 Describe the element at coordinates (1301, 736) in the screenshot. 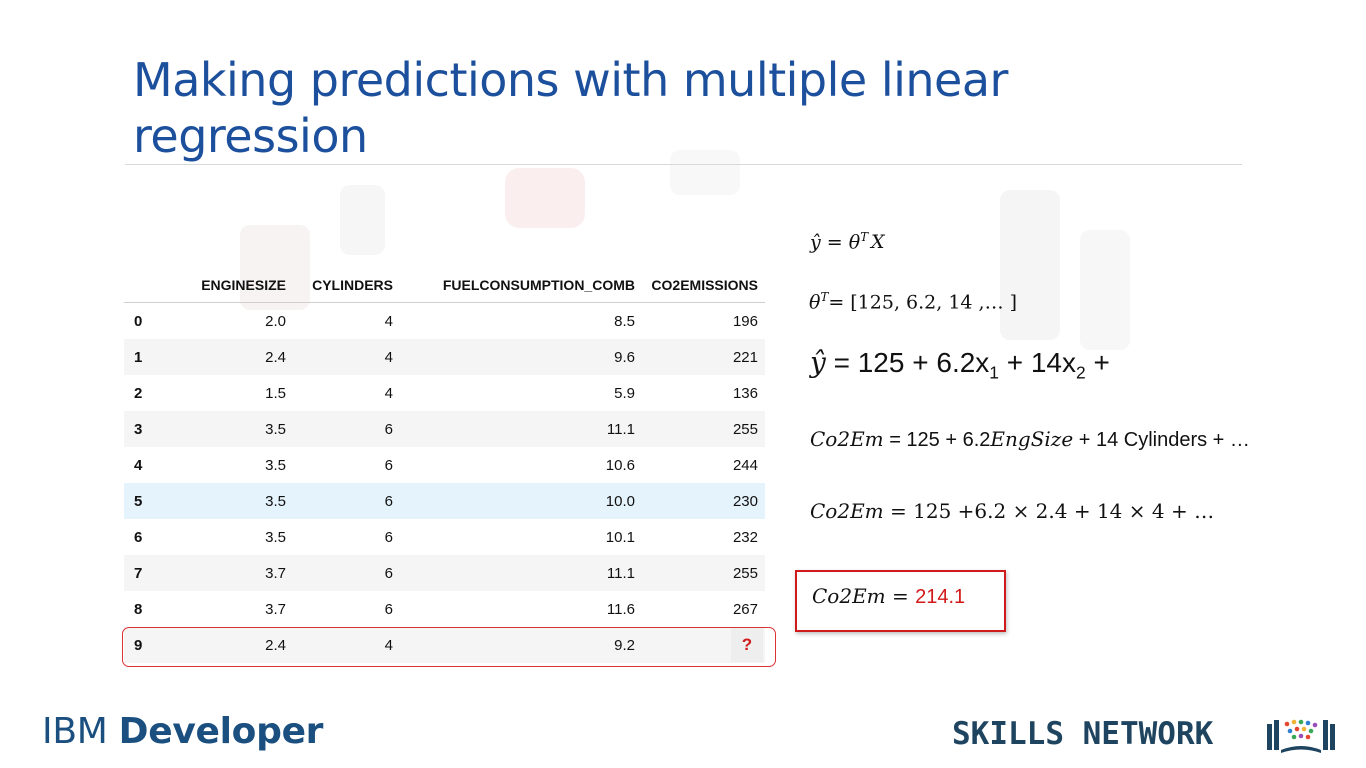

I see `books-icon` at that location.